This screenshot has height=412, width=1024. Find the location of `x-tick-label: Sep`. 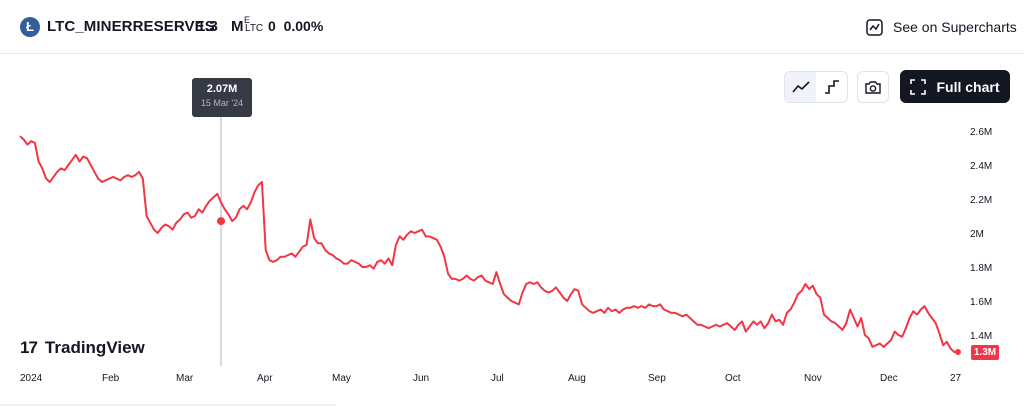

x-tick-label: Sep is located at coordinates (657, 378).